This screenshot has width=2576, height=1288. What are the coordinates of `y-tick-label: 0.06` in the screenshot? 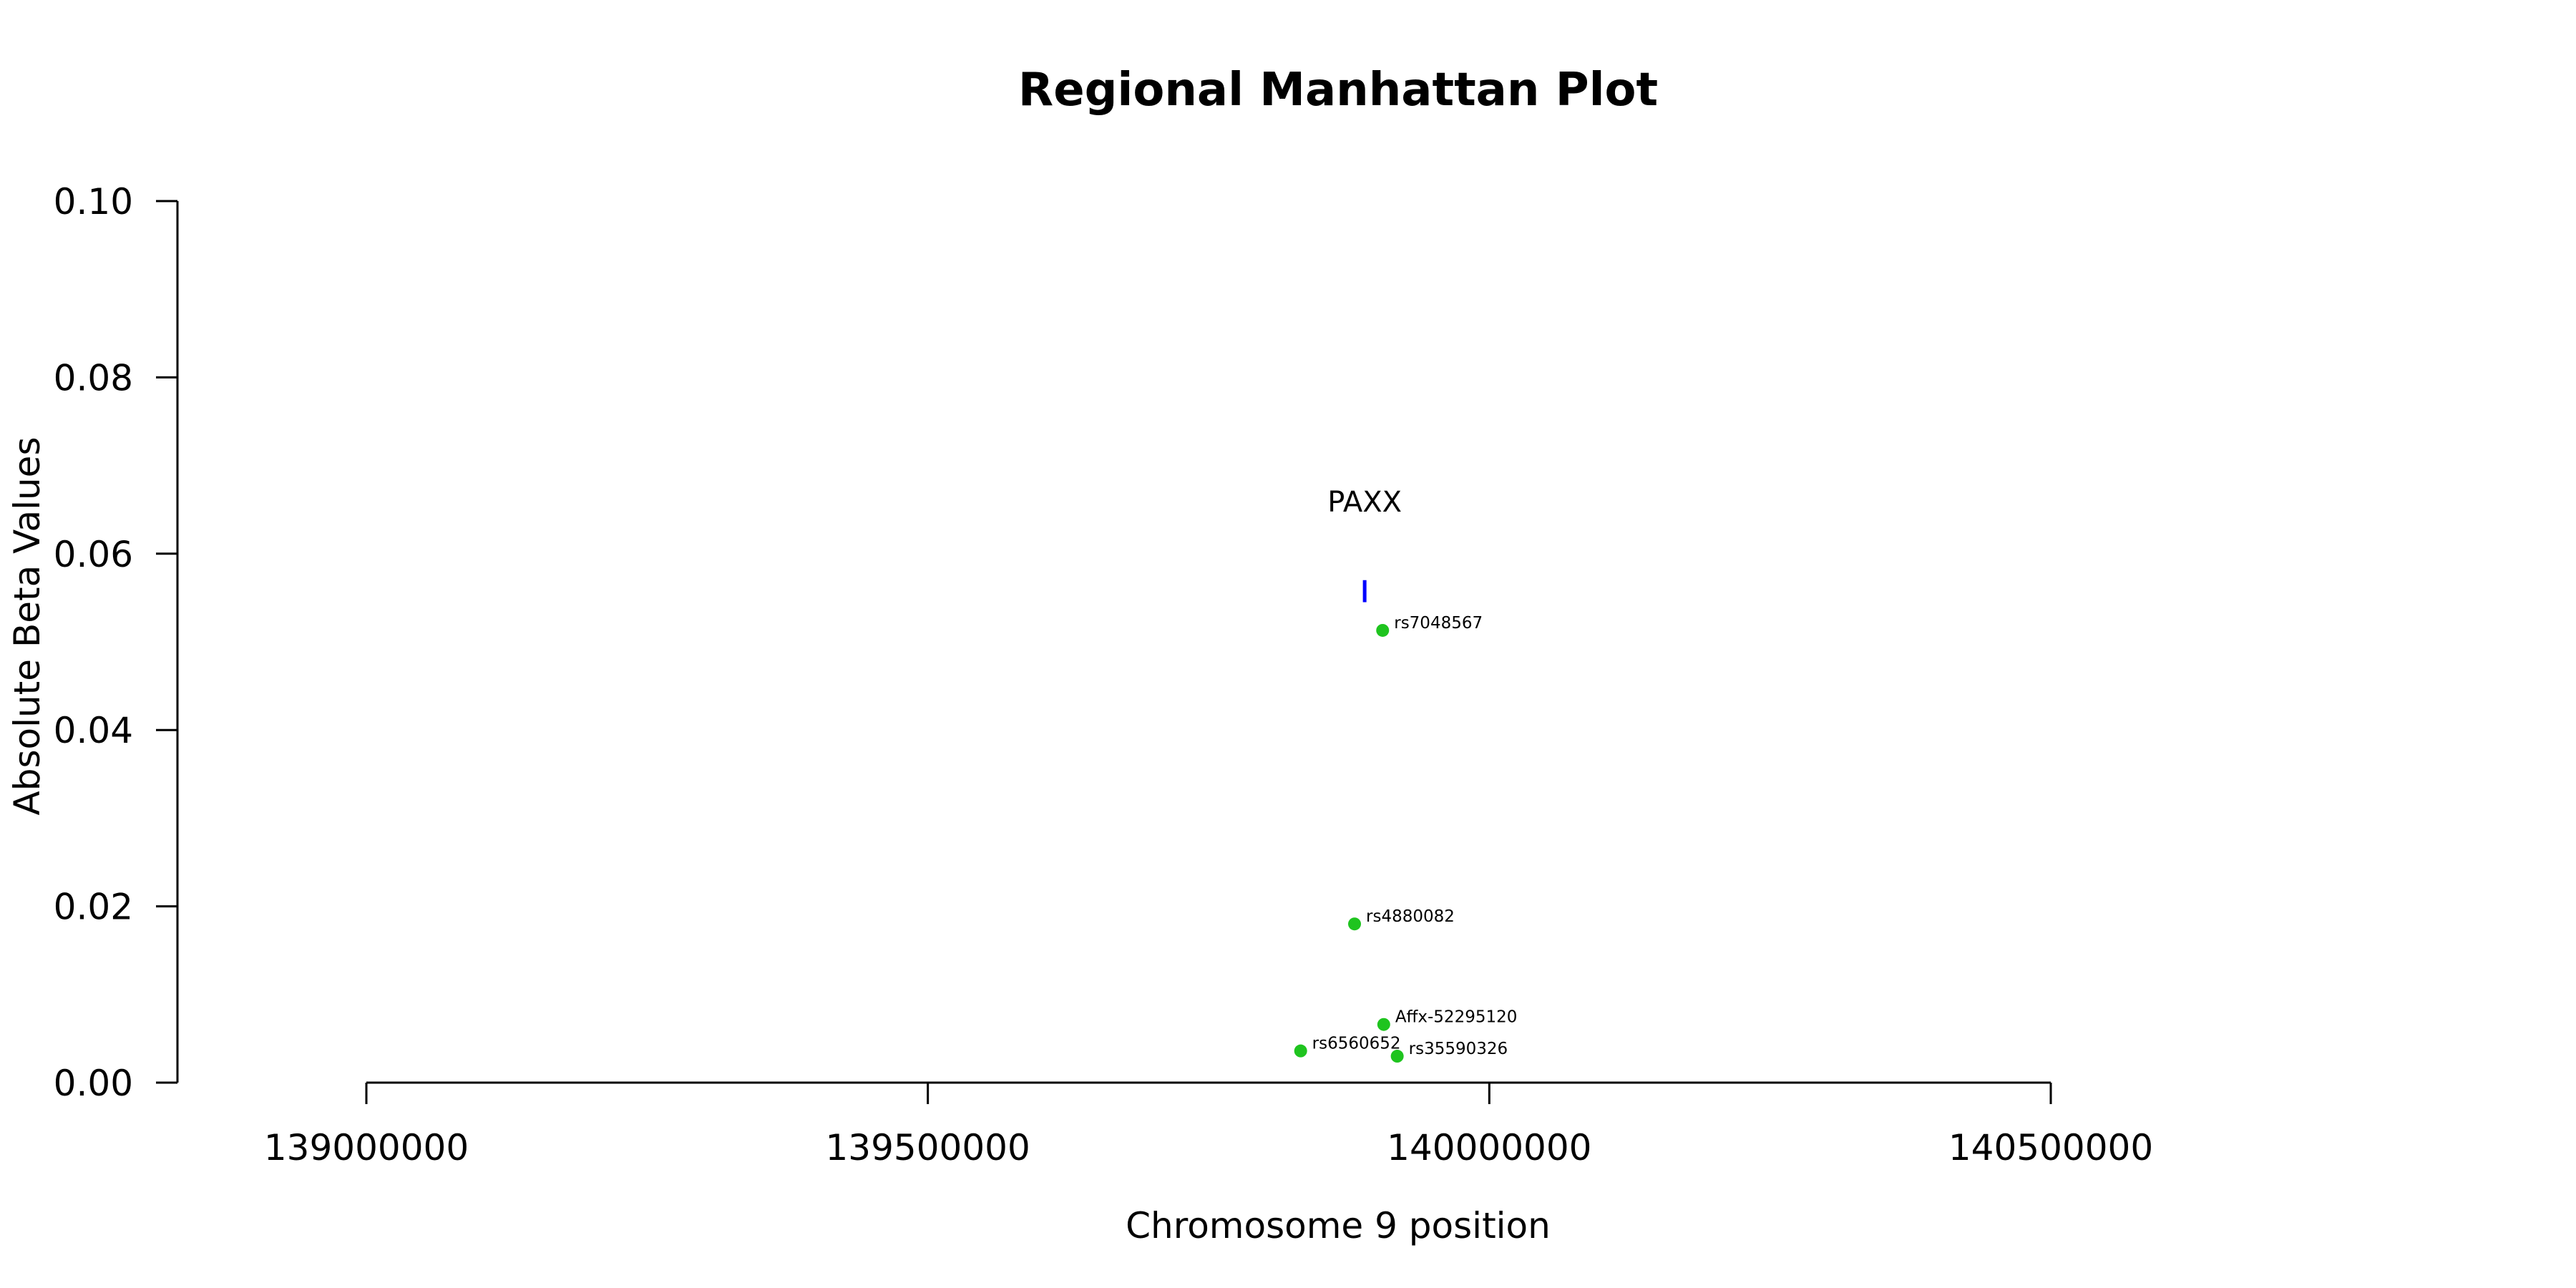 It's located at (93, 554).